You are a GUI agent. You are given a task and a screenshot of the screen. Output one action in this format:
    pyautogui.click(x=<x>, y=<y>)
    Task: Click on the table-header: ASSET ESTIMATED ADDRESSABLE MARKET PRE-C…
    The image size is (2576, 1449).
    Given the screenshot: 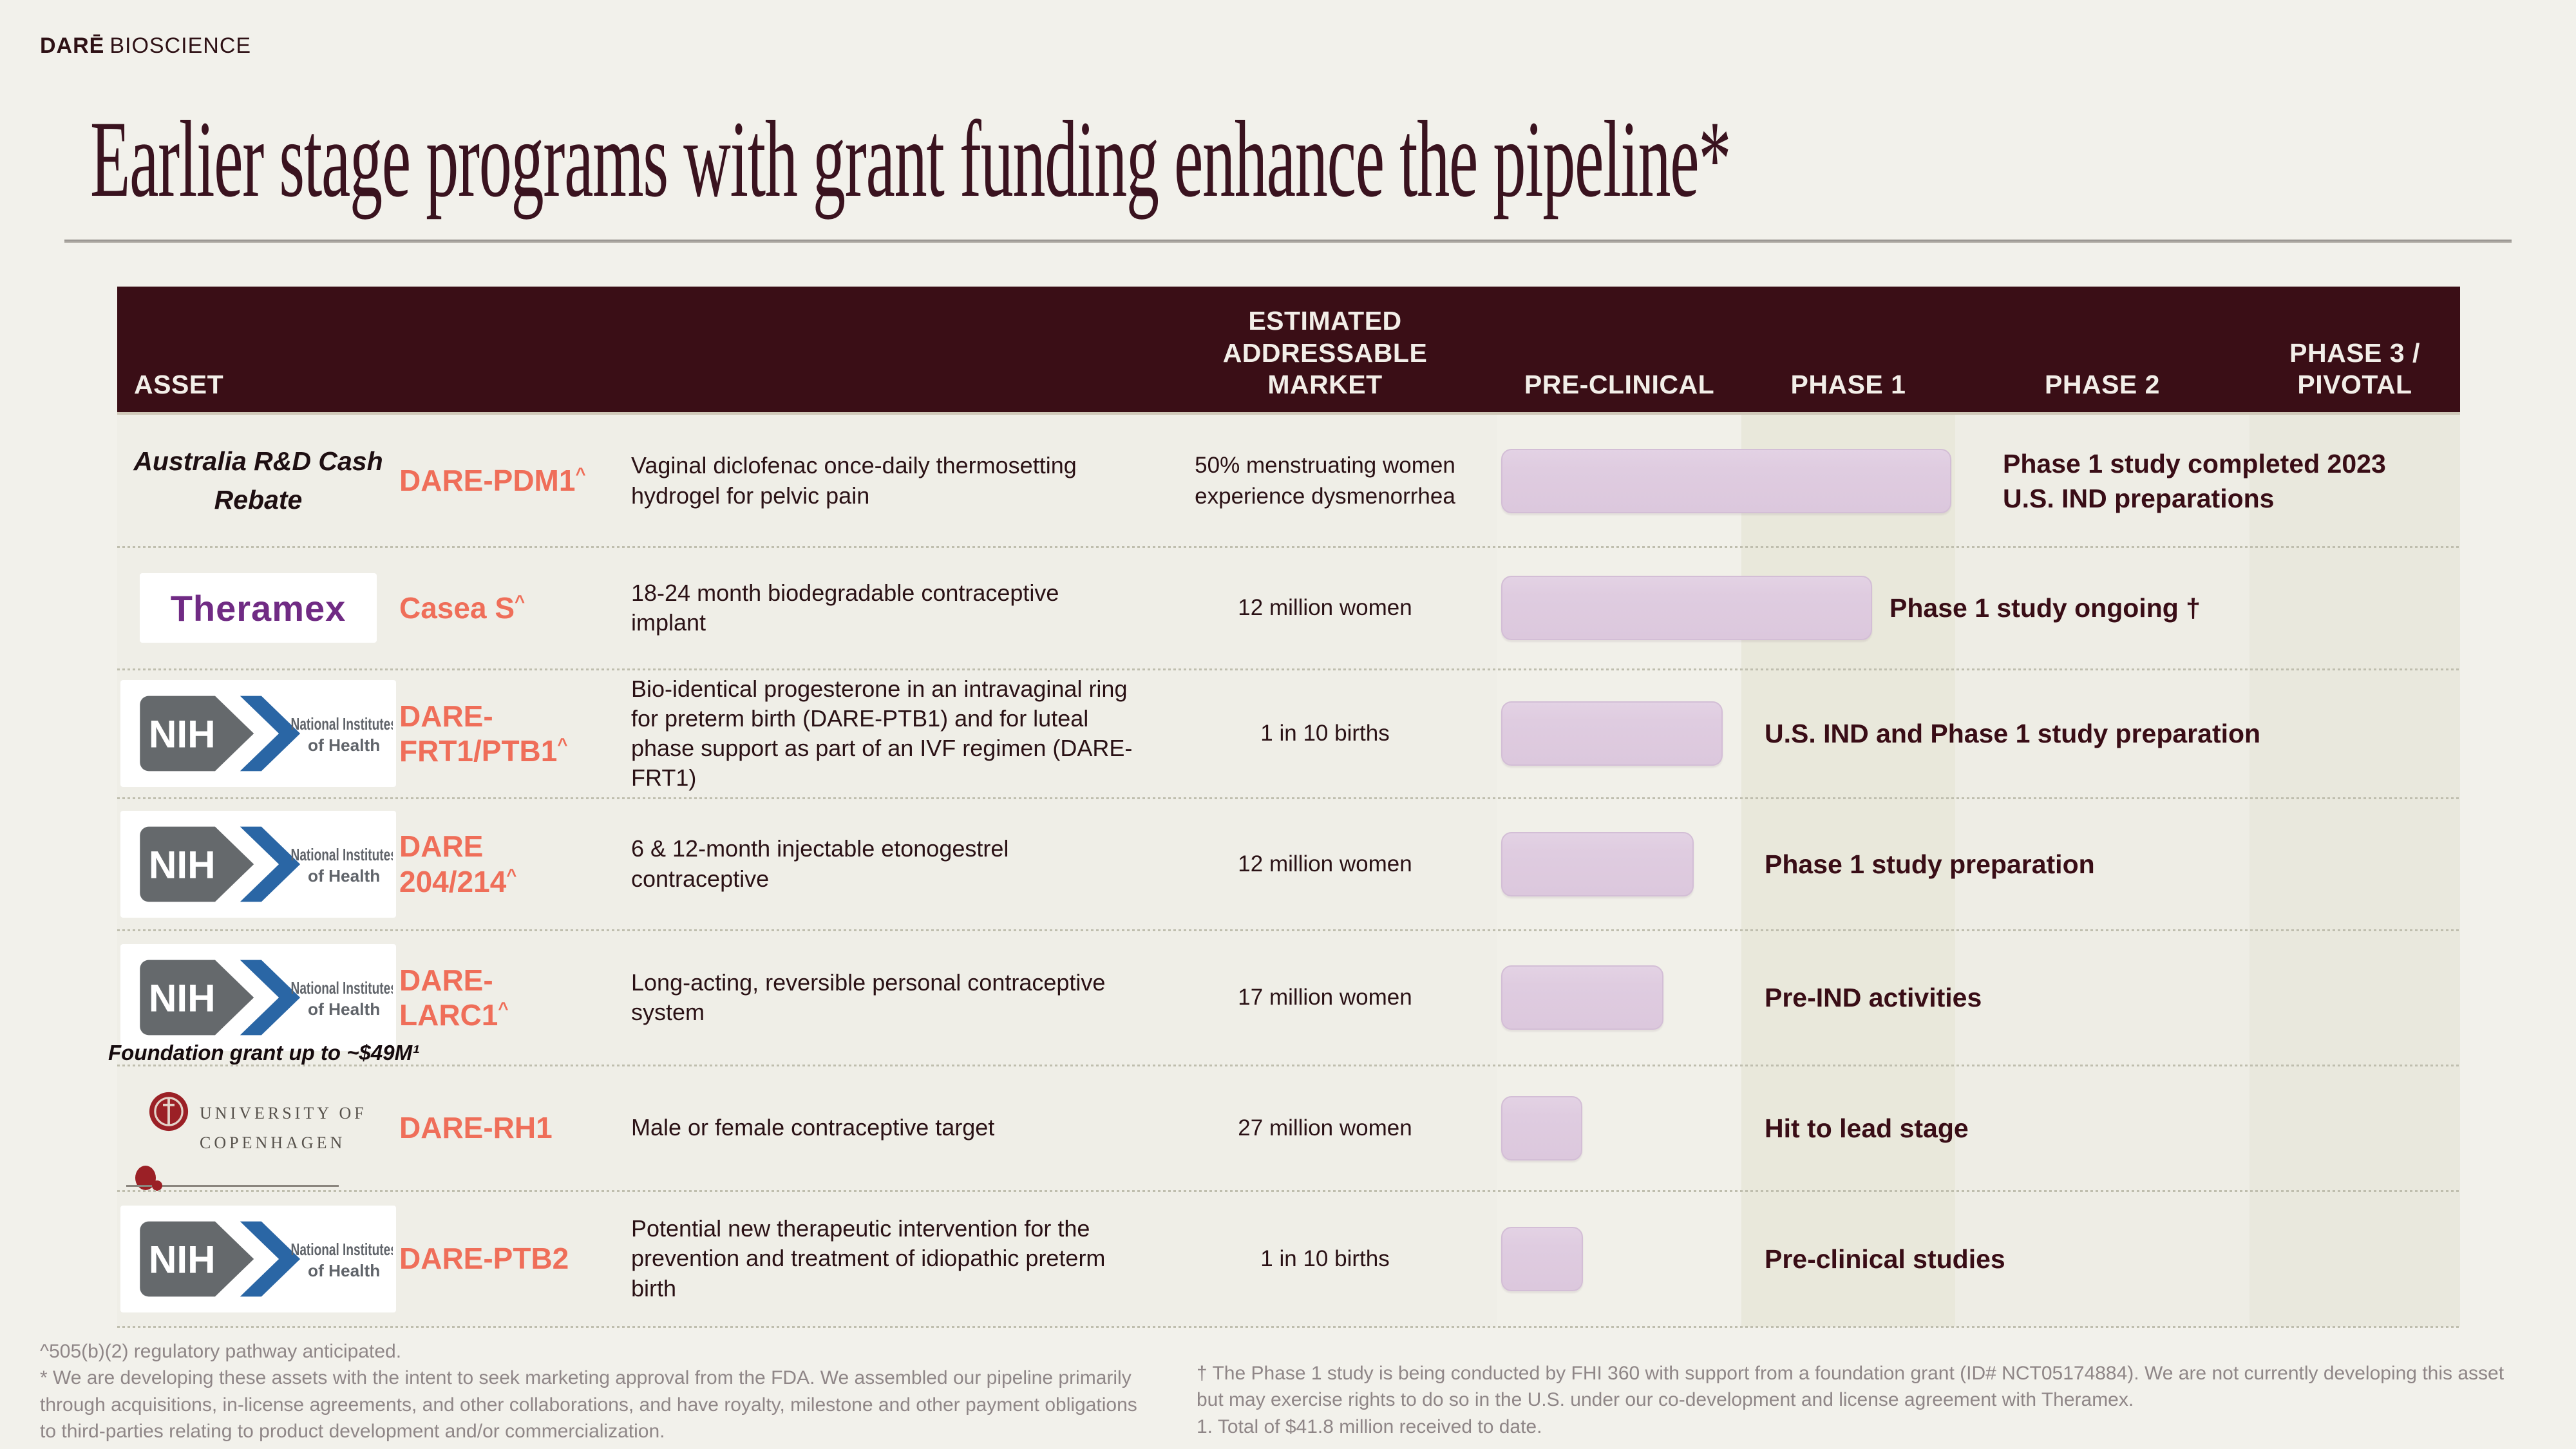 What is the action you would take?
    pyautogui.click(x=1288, y=351)
    